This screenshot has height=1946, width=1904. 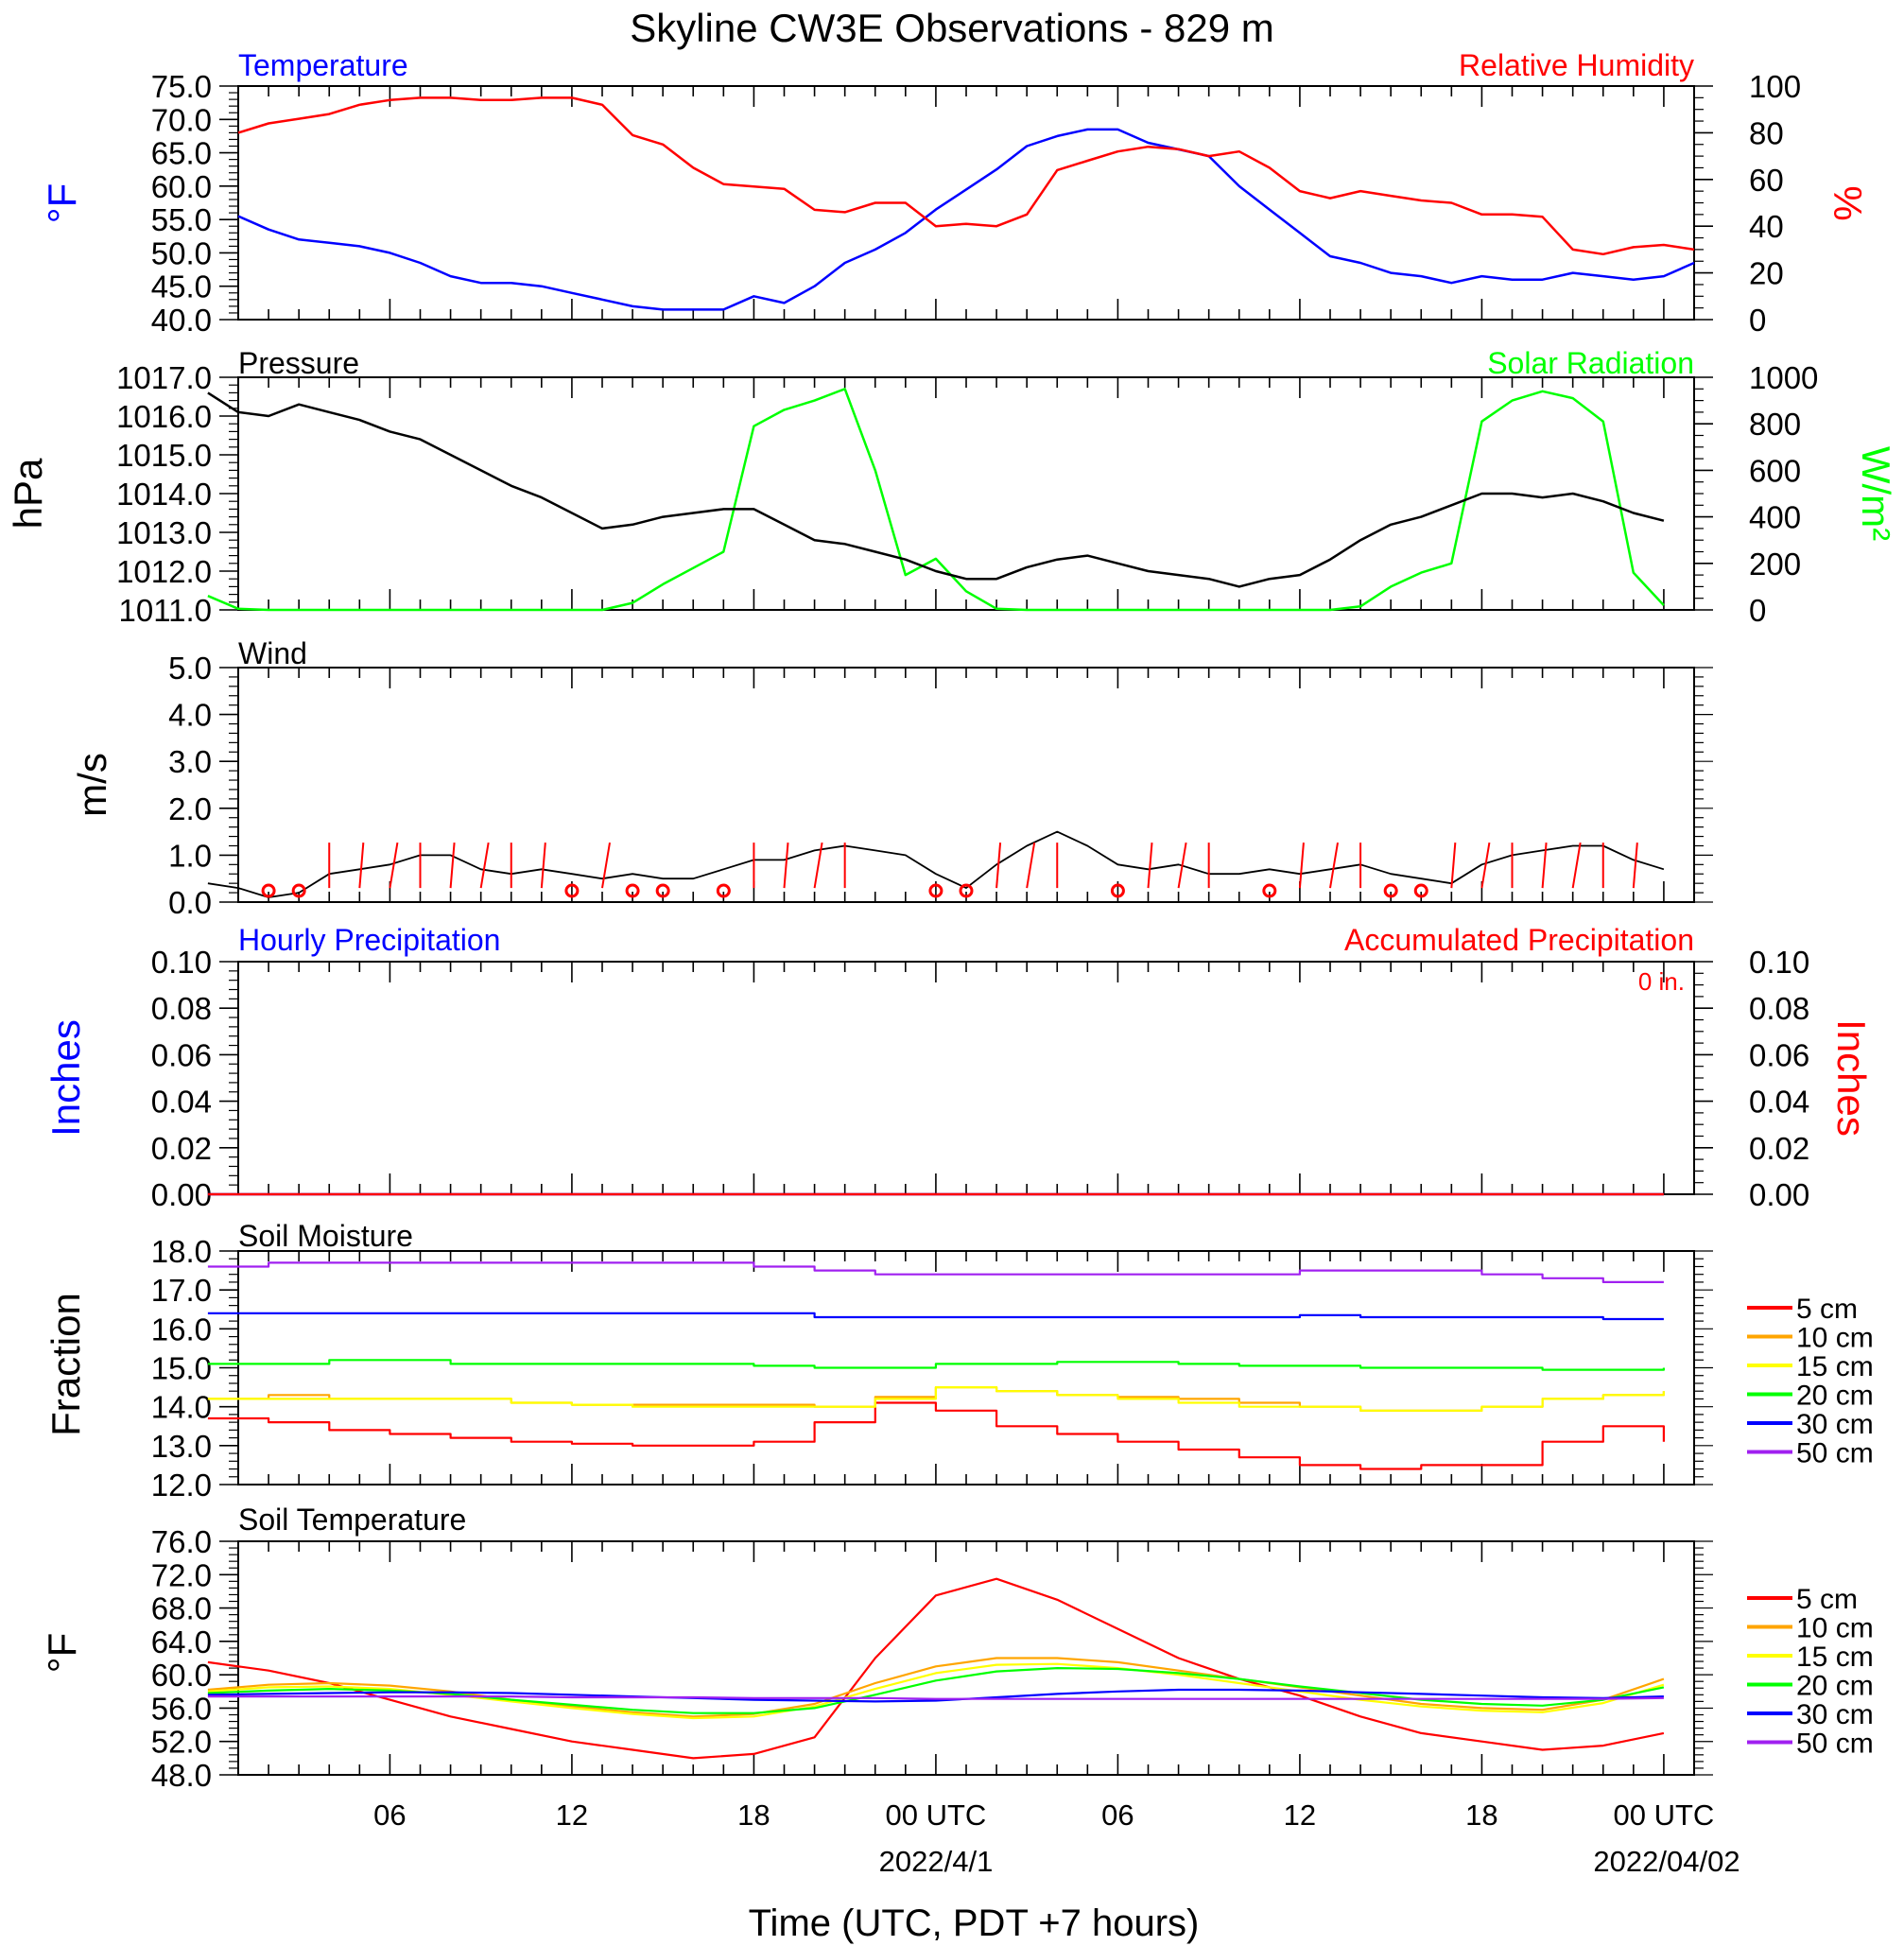 I want to click on ylabel-accumulated-precipitation: Inches, so click(x=1851, y=1078).